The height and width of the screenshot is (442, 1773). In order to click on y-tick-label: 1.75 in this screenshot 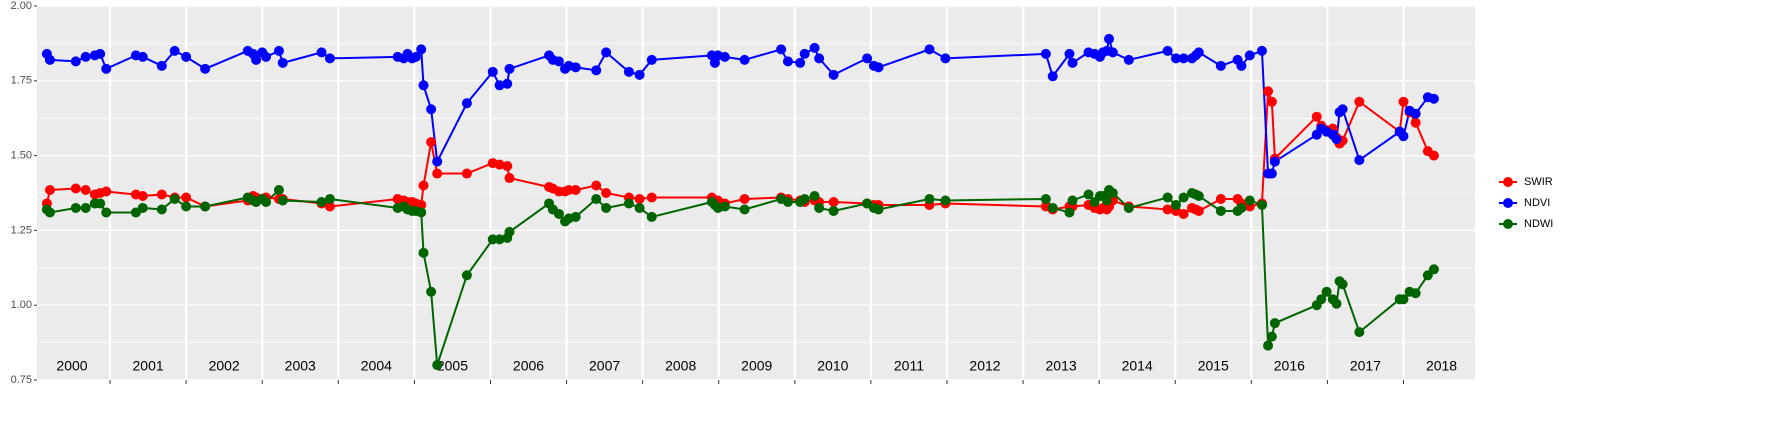, I will do `click(21, 81)`.